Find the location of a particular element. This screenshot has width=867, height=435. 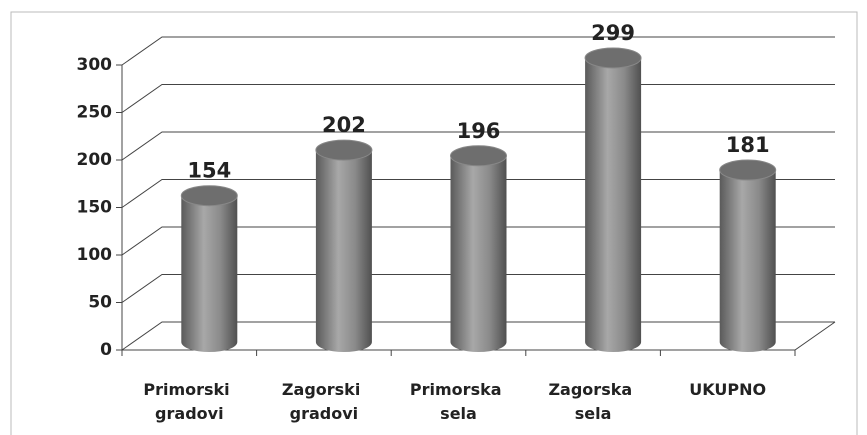

y-tick-label: 200 is located at coordinates (95, 160).